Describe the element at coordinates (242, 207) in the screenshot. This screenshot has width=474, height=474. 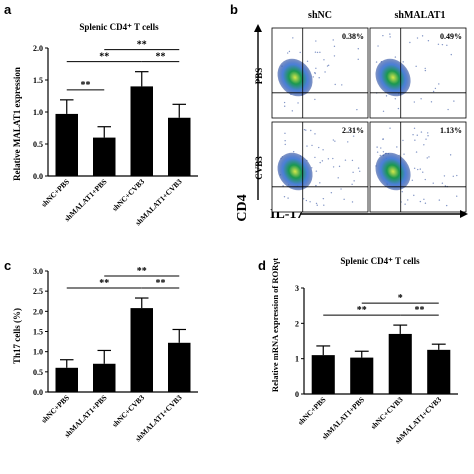
I see `flow-y-label: CD4` at that location.